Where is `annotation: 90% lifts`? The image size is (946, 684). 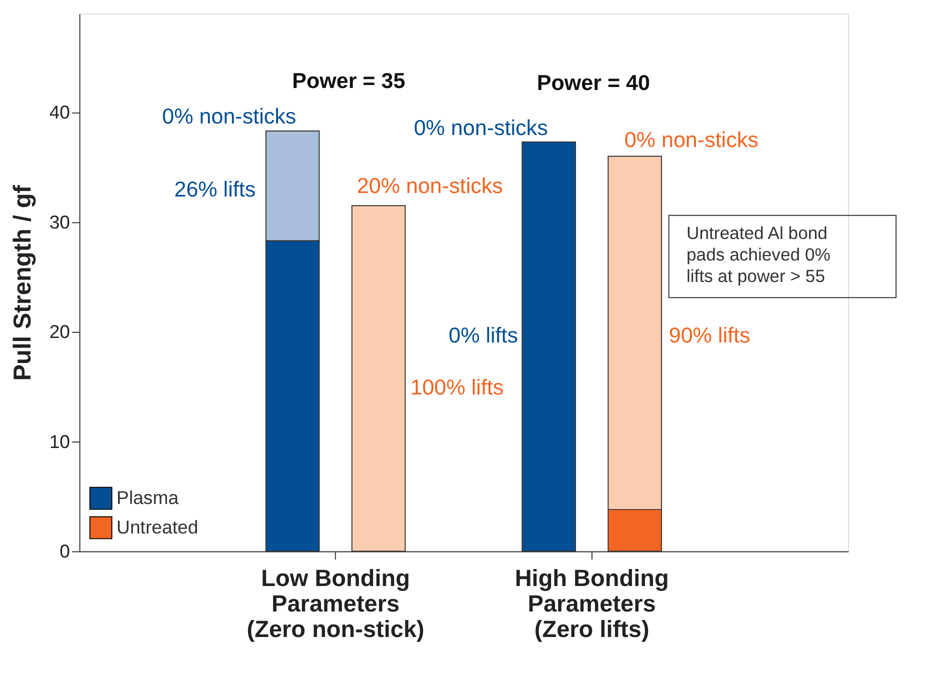 annotation: 90% lifts is located at coordinates (709, 336).